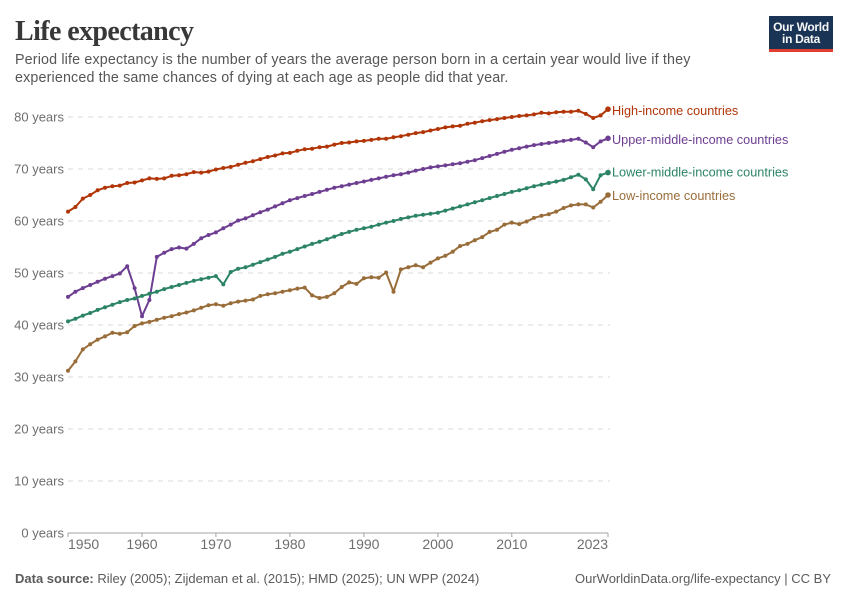 Image resolution: width=850 pixels, height=600 pixels. What do you see at coordinates (437, 544) in the screenshot?
I see `svg-text: 2000` at bounding box center [437, 544].